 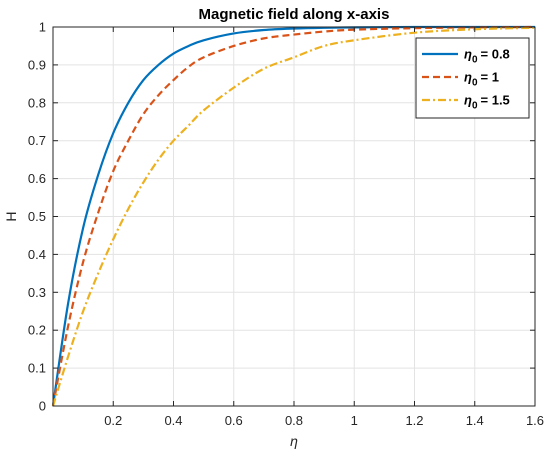 I want to click on x-axis-label: η, so click(x=294, y=441).